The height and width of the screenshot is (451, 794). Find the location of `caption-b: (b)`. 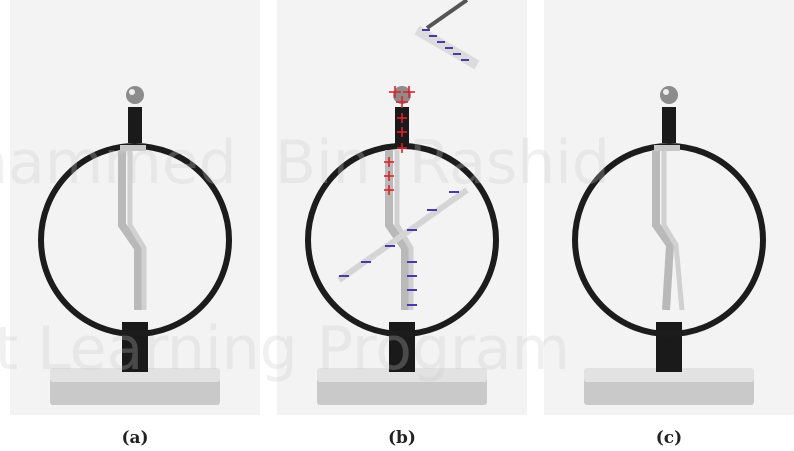

caption-b: (b) is located at coordinates (402, 438).